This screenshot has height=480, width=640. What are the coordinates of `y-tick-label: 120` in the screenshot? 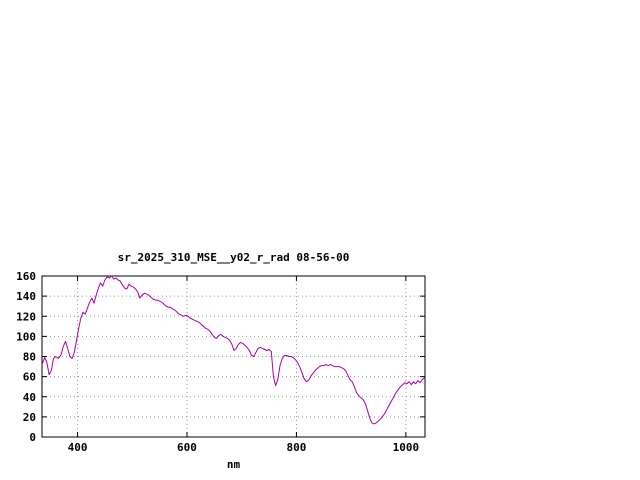 It's located at (26, 316).